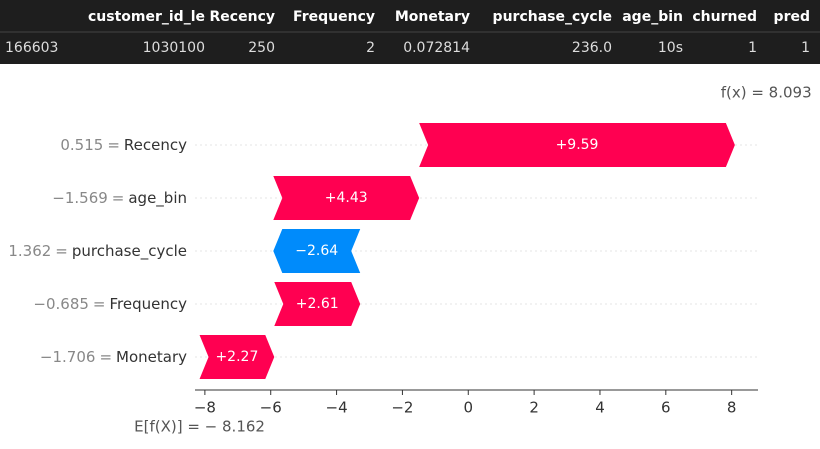 This screenshot has height=449, width=820. What do you see at coordinates (146, 17) in the screenshot?
I see `column-header: customer_id_le` at bounding box center [146, 17].